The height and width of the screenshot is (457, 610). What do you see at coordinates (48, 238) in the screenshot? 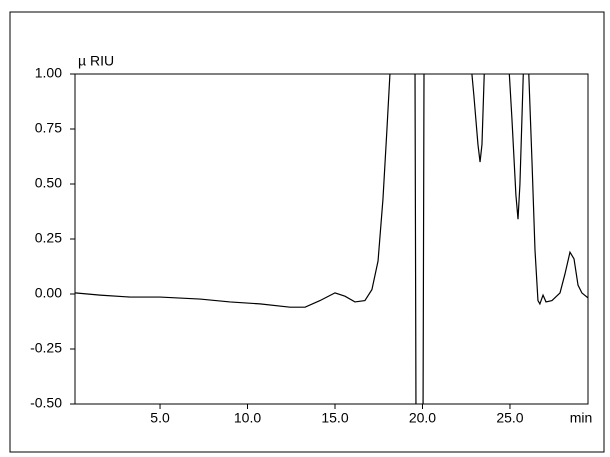
I see `y-tick-label: 0.25` at bounding box center [48, 238].